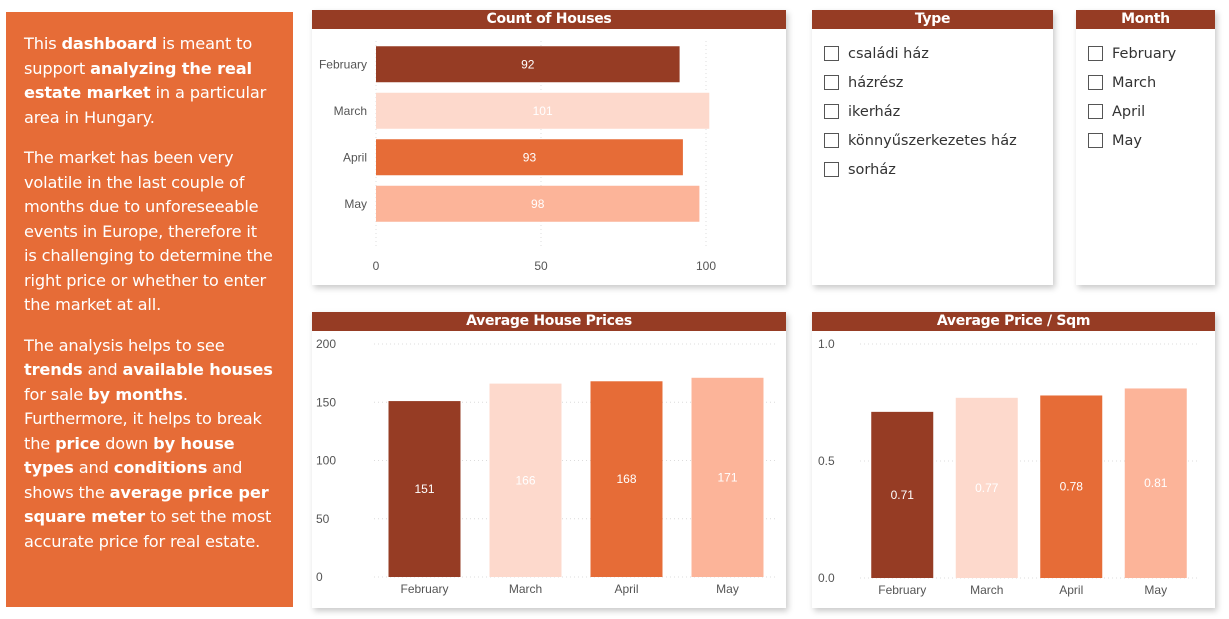 Image resolution: width=1229 pixels, height=619 pixels. I want to click on type-option-label: sorház, so click(872, 170).